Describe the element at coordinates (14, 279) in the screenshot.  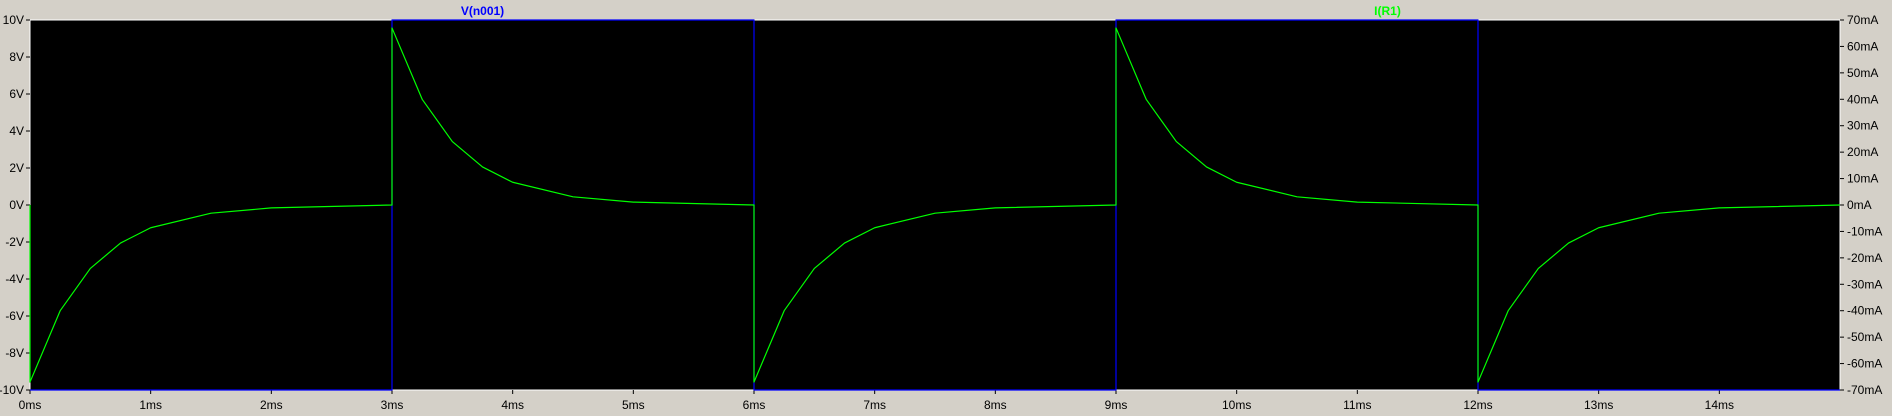
I see `y-left-tick-label: -4V` at that location.